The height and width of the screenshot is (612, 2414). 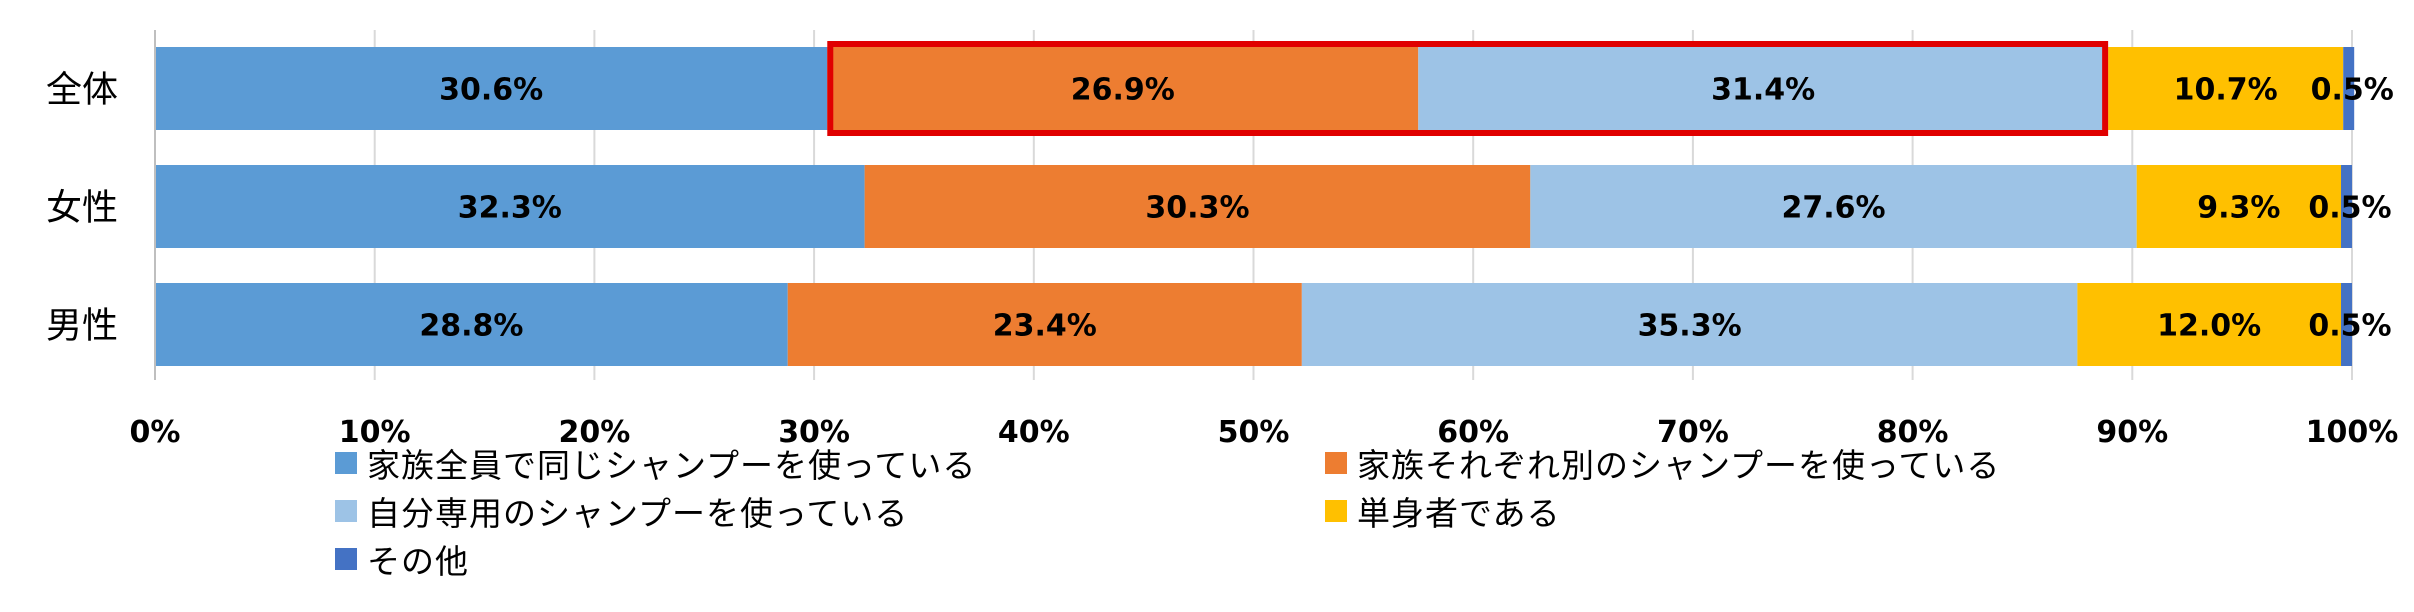 What do you see at coordinates (638, 513) in the screenshot?
I see `legend-label: 自分専用のシャンプーを使っている` at bounding box center [638, 513].